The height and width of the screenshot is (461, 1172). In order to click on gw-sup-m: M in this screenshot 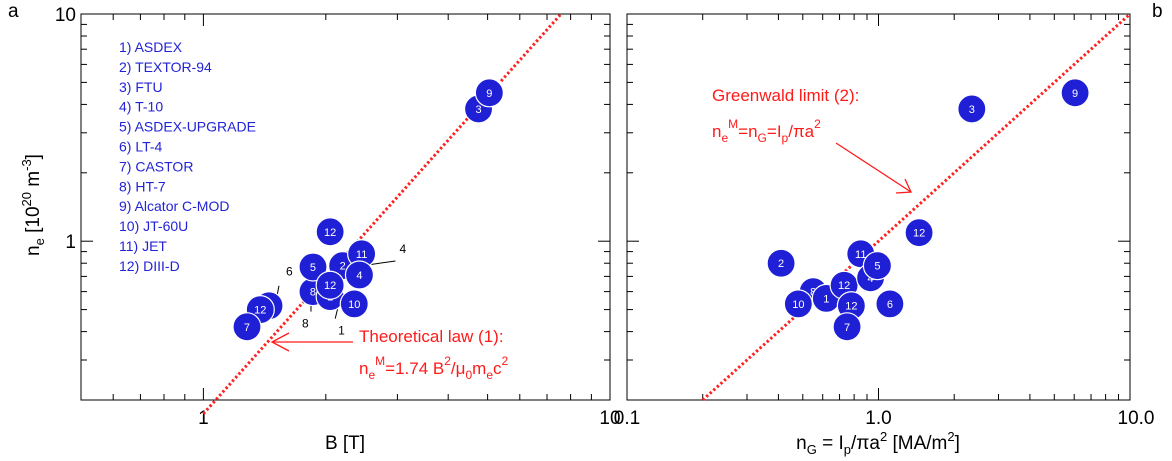, I will do `click(733, 124)`.